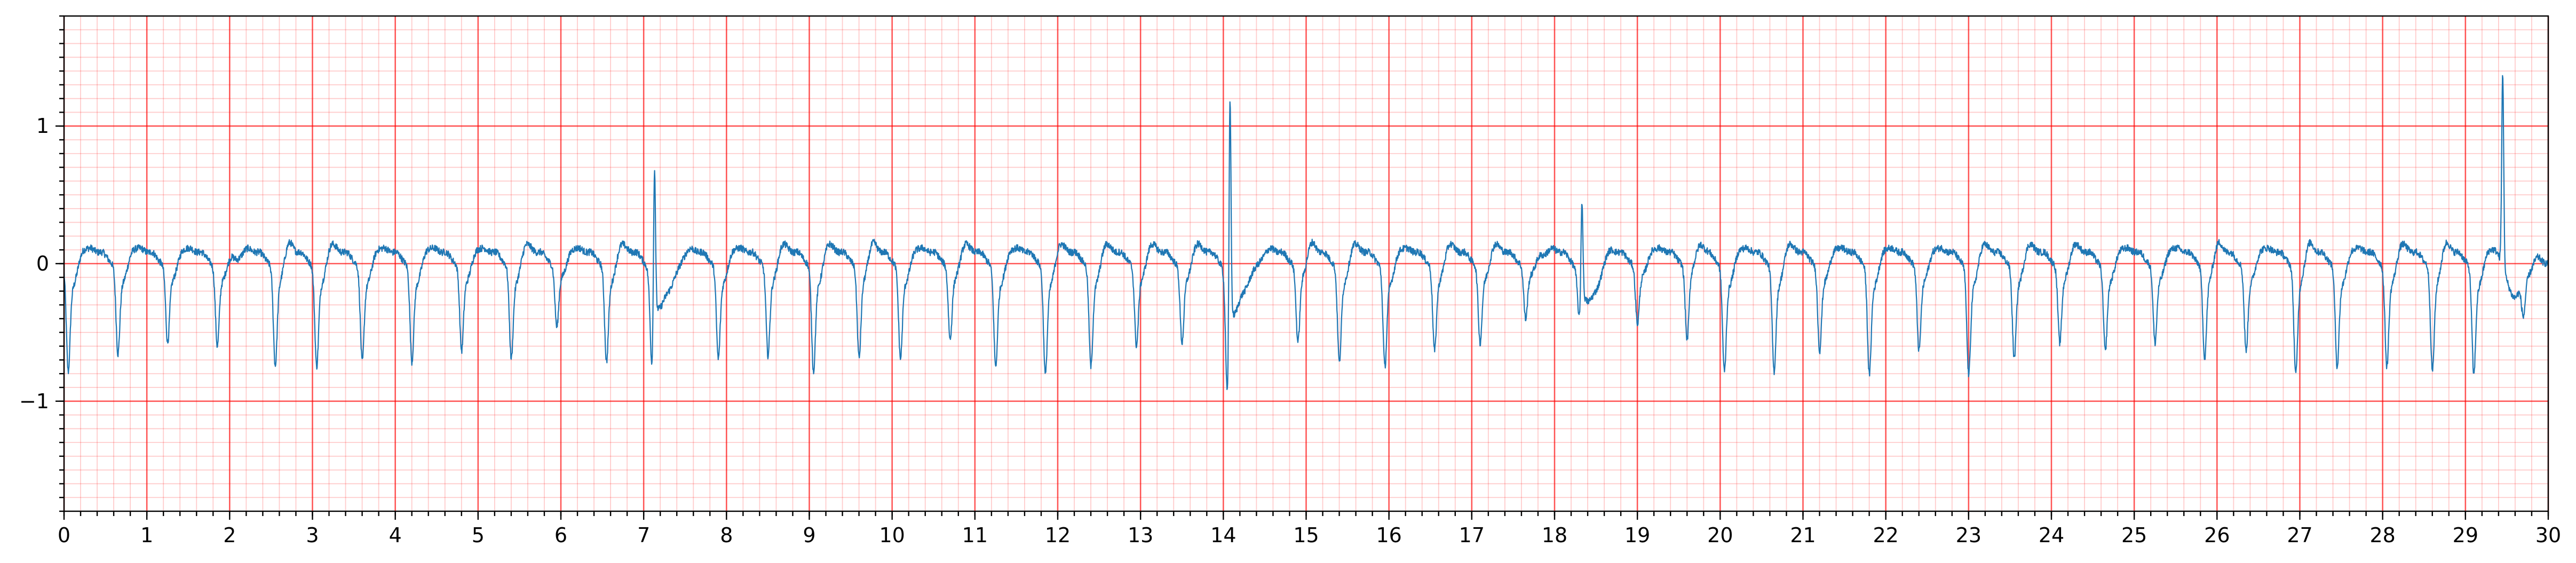  What do you see at coordinates (1388, 535) in the screenshot?
I see `x-tick-label: 16` at bounding box center [1388, 535].